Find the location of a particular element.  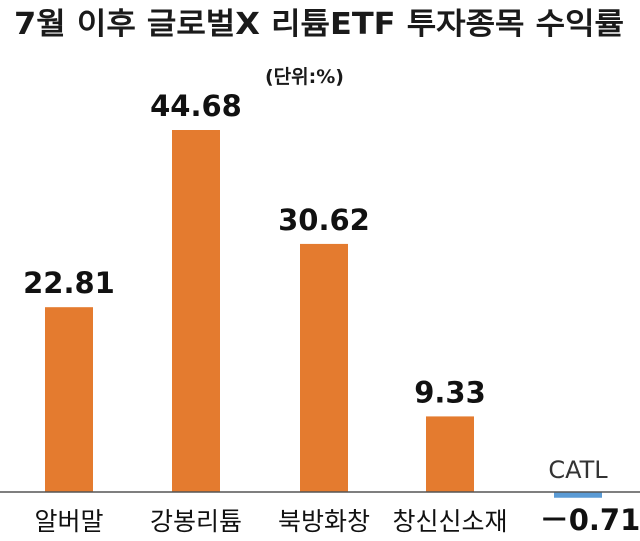

value-label-5: －0.71 is located at coordinates (590, 520).